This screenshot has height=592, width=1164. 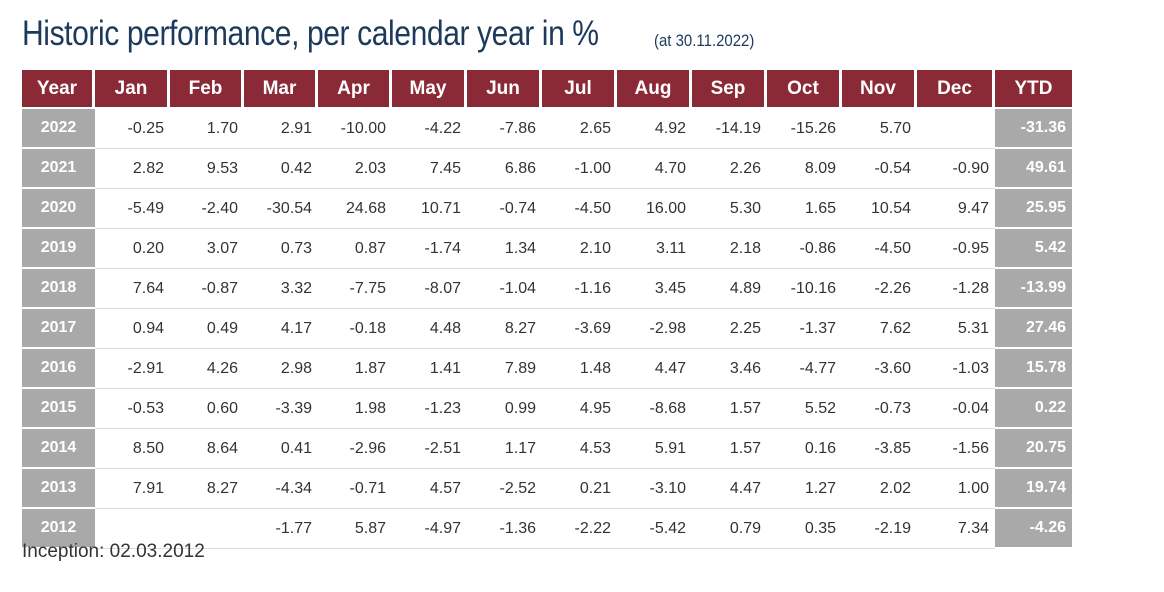 What do you see at coordinates (804, 489) in the screenshot?
I see `month-cell: 1.27` at bounding box center [804, 489].